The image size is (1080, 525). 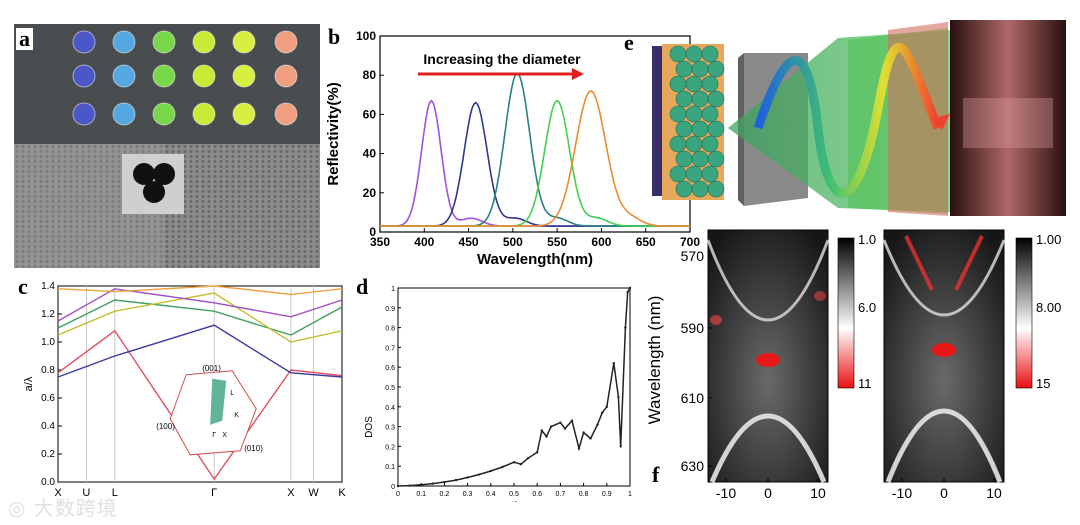 I want to click on panel-b-label: b, so click(x=334, y=36).